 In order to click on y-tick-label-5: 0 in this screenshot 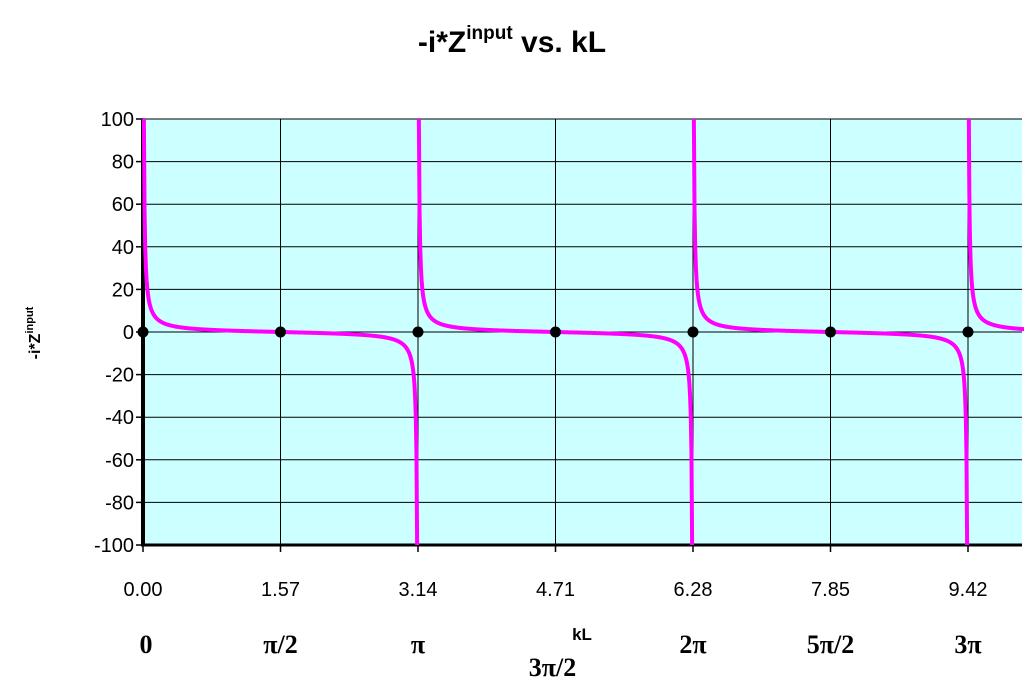, I will do `click(128, 333)`.